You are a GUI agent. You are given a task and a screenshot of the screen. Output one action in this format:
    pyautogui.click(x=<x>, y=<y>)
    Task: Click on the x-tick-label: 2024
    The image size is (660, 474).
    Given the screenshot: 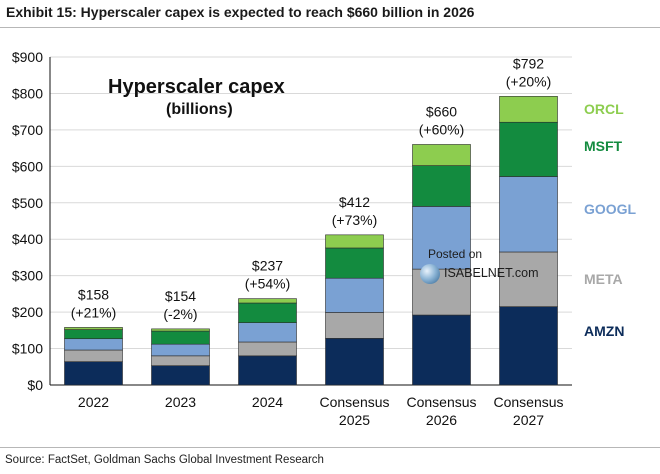 What is the action you would take?
    pyautogui.click(x=267, y=402)
    